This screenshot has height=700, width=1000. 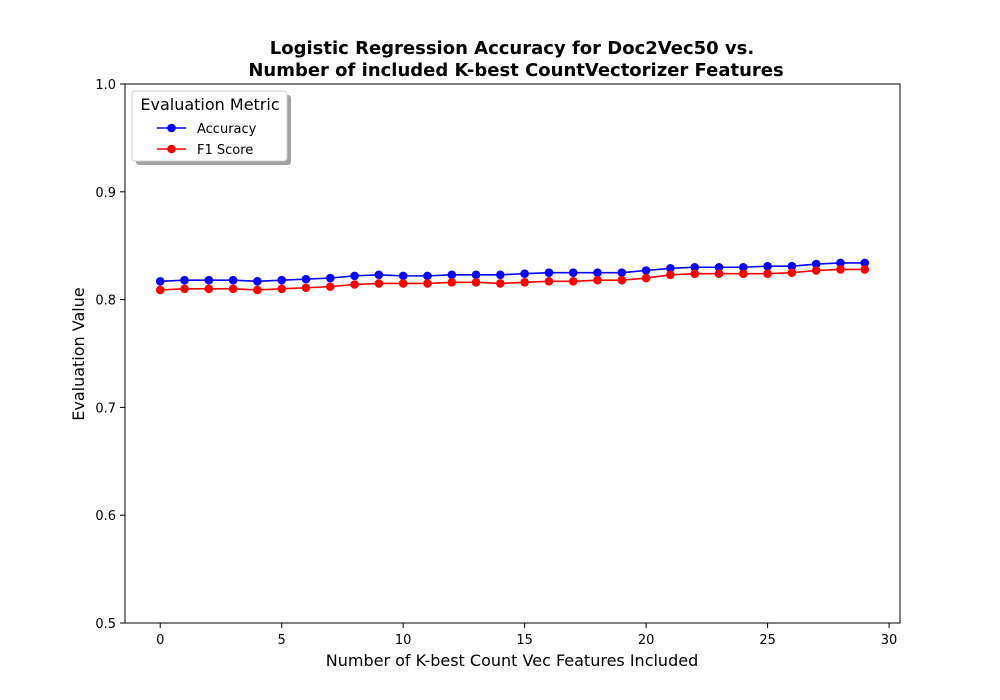 I want to click on y-tick-label: 0.8, so click(x=105, y=301).